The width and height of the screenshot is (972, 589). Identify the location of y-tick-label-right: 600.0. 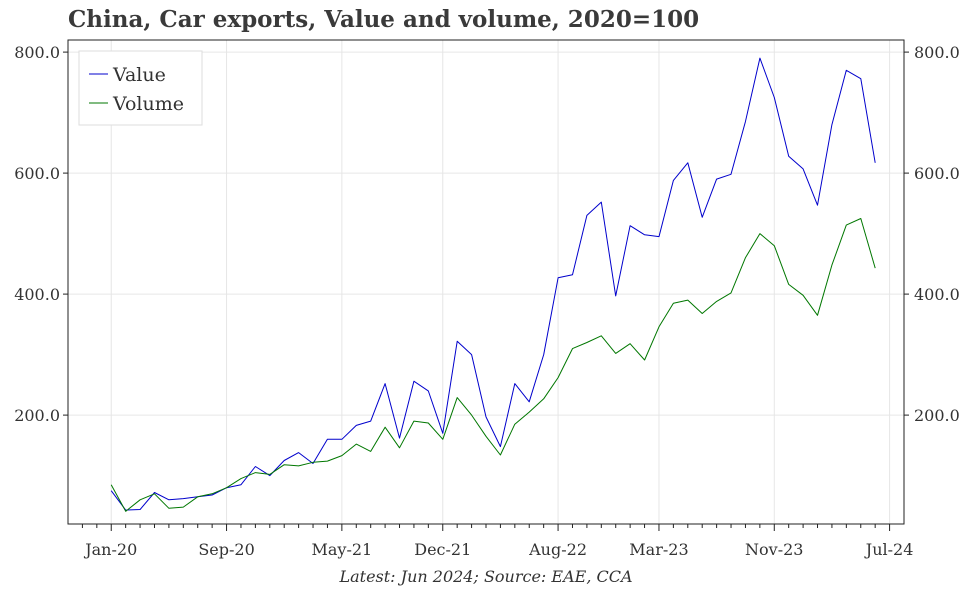
(937, 173).